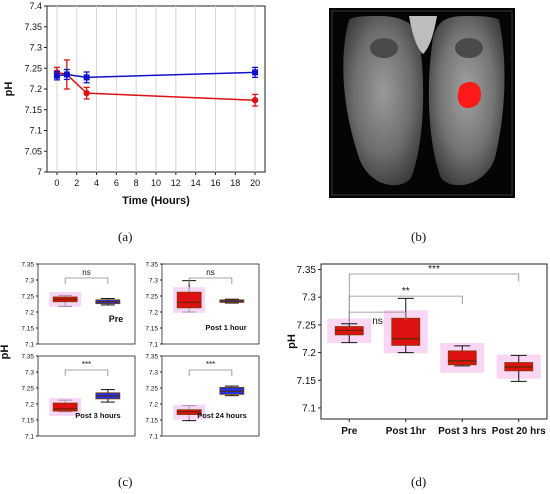  What do you see at coordinates (56, 183) in the screenshot?
I see `x-tick-label: 0` at bounding box center [56, 183].